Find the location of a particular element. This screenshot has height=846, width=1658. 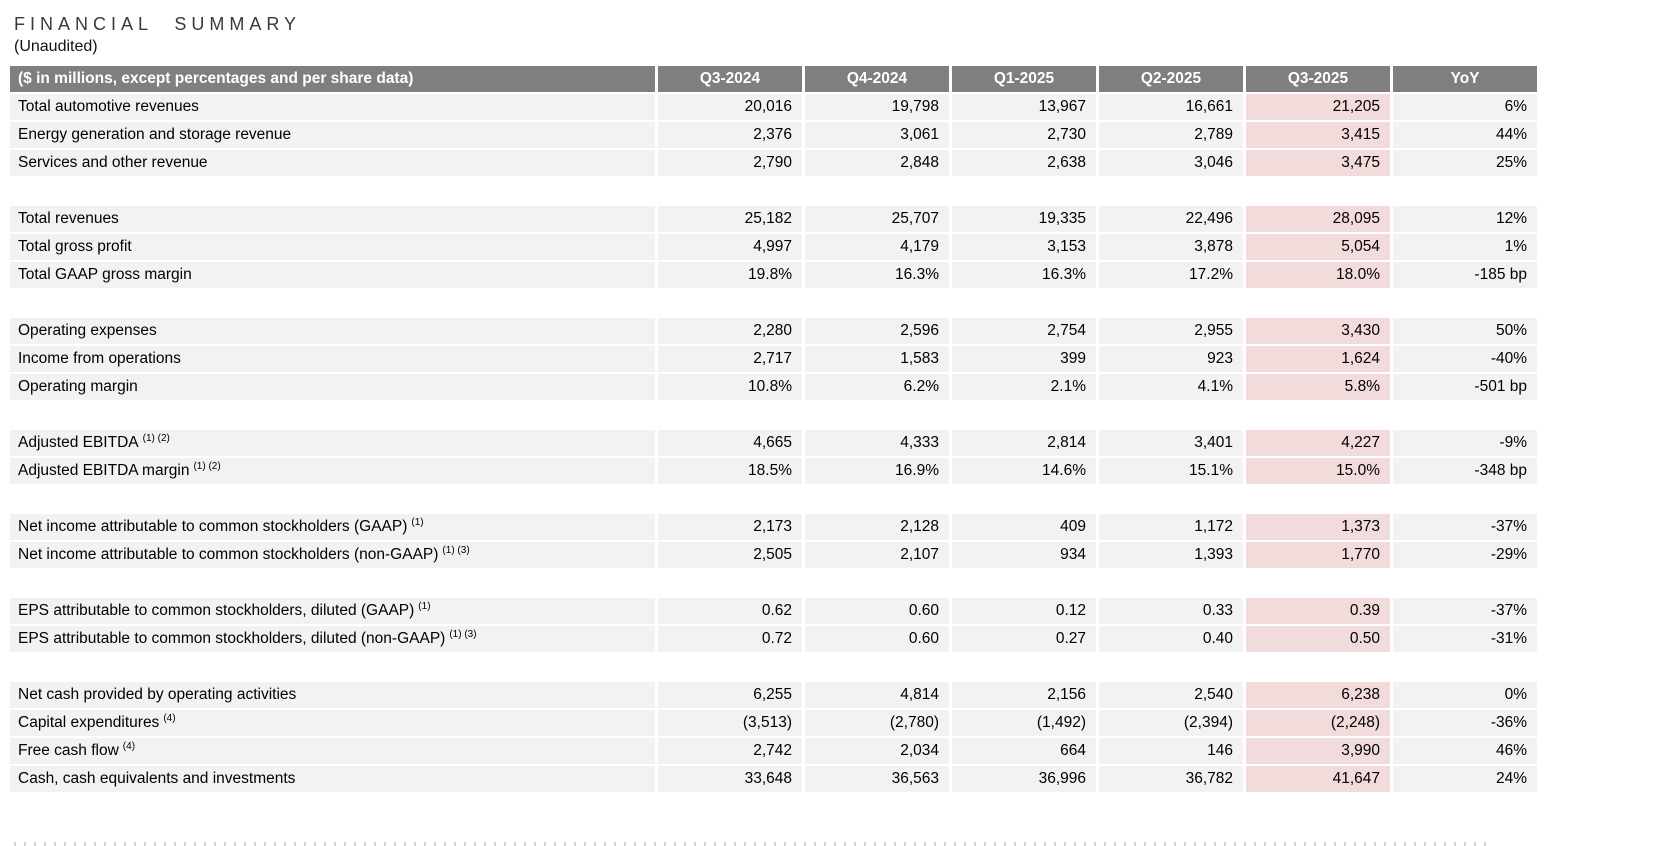

row-label-cell: Cash, cash equivalents and investments is located at coordinates (332, 779).